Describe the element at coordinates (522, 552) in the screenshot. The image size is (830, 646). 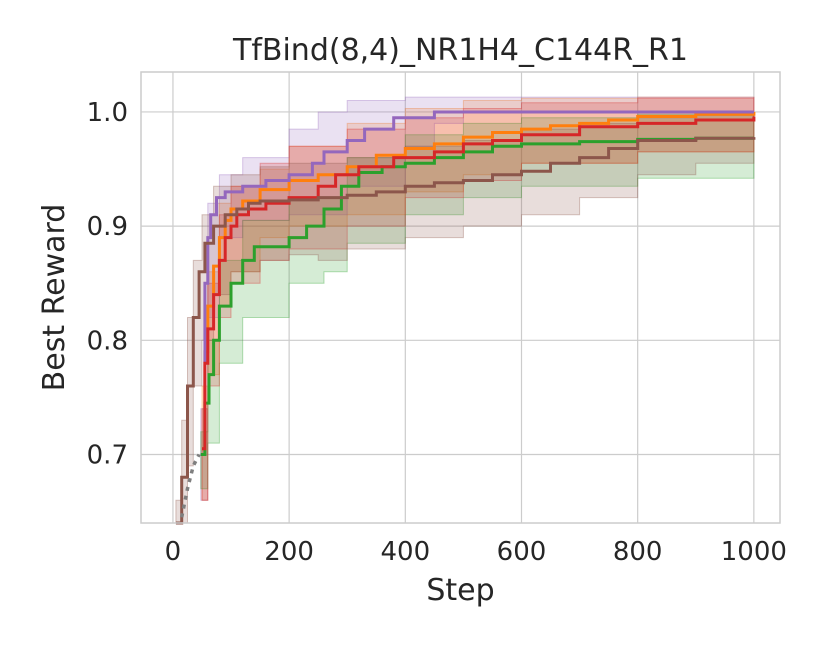
I see `x-tick-label: 600` at that location.